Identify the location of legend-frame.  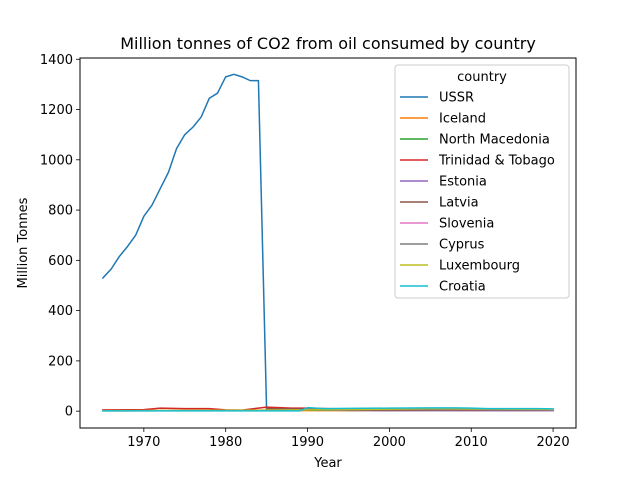
(482, 181).